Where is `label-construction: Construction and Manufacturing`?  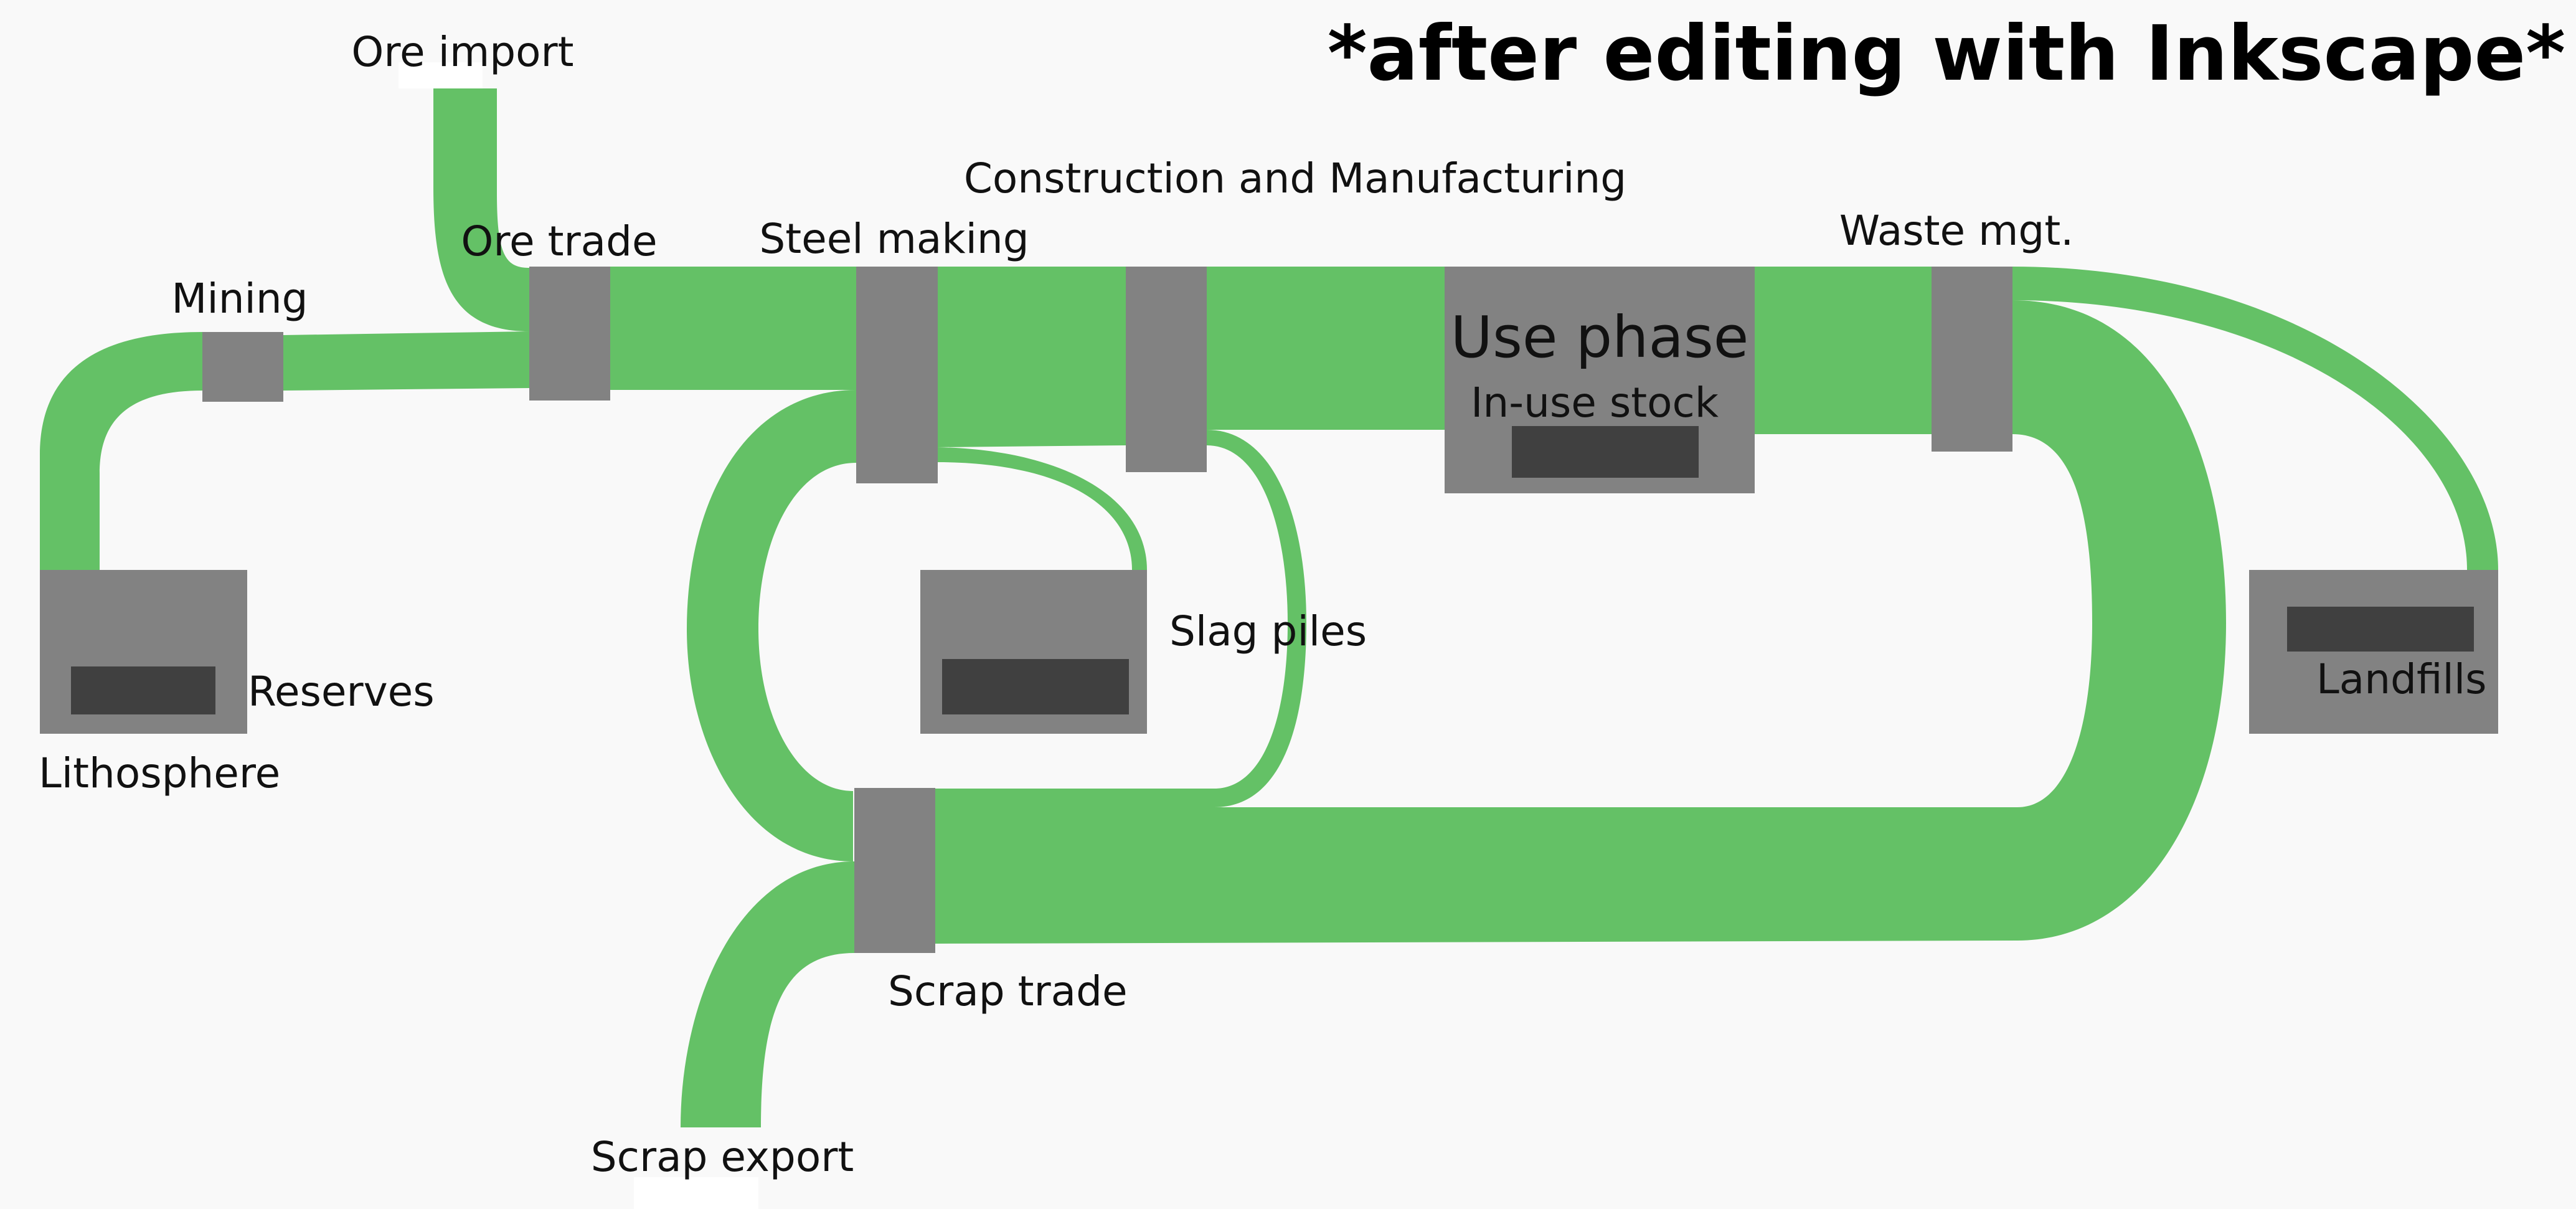 label-construction: Construction and Manufacturing is located at coordinates (1295, 178).